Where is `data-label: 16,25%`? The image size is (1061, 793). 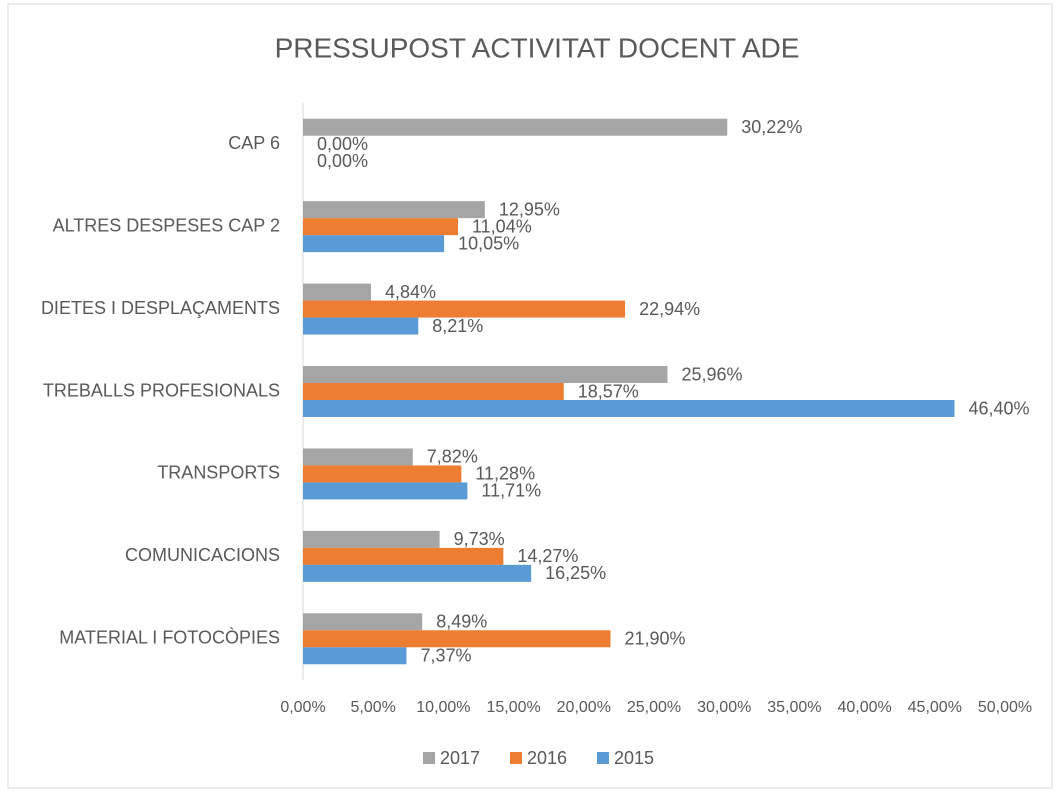
data-label: 16,25% is located at coordinates (575, 573).